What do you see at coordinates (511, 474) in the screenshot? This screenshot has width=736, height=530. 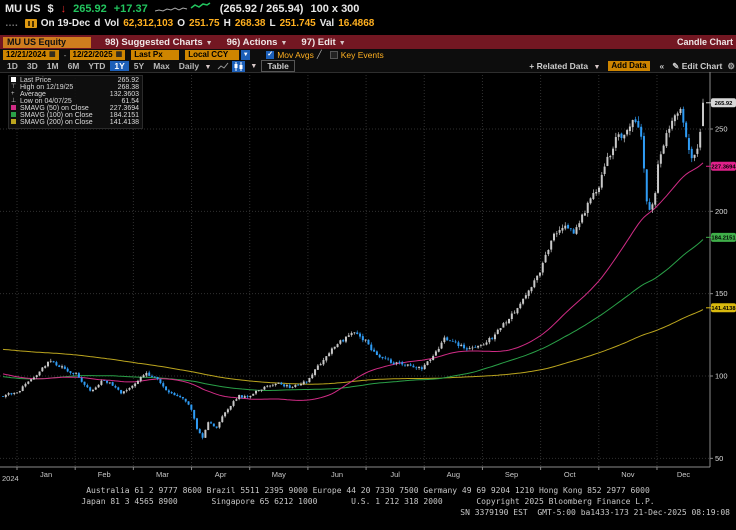 I see `svg-text: Sep` at bounding box center [511, 474].